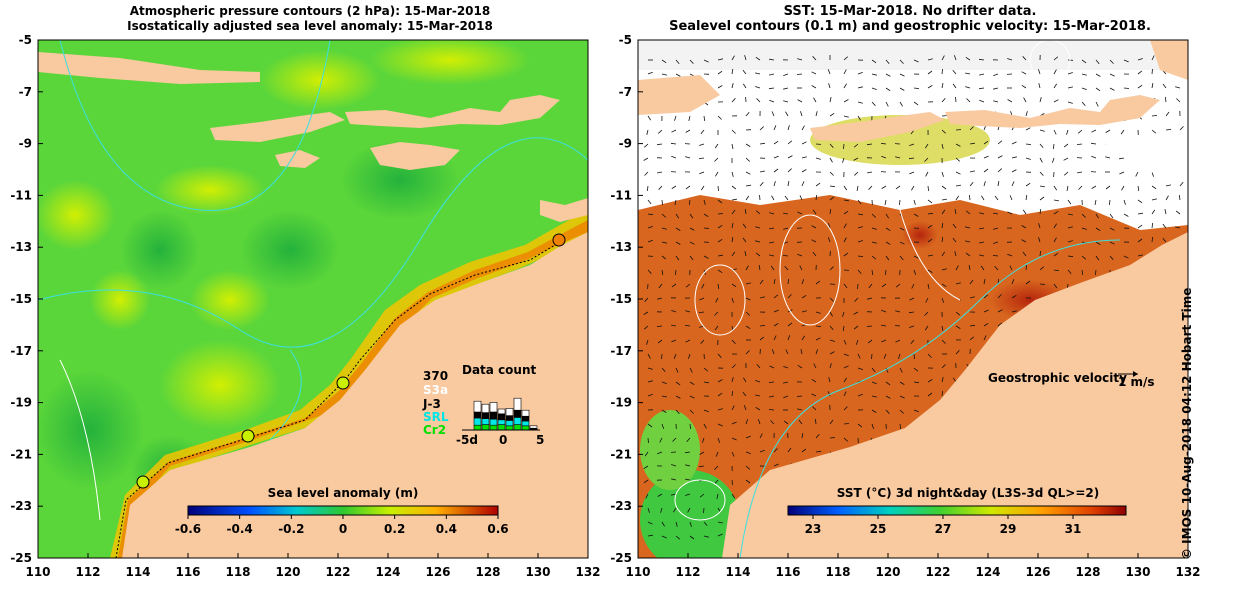  Describe the element at coordinates (1169, 60) in the screenshot. I see `island-land` at that location.